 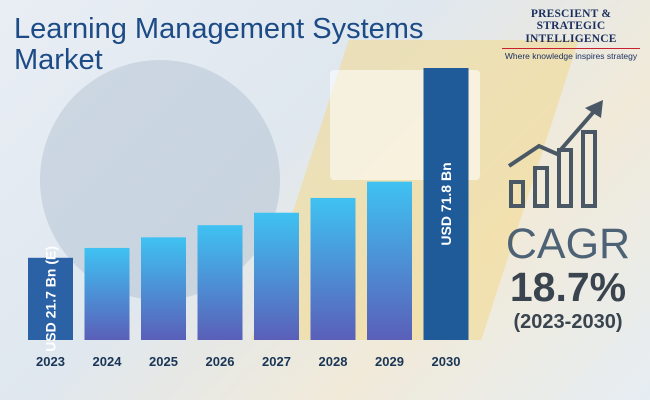 What do you see at coordinates (276, 361) in the screenshot?
I see `x-tick-2027: 2027` at bounding box center [276, 361].